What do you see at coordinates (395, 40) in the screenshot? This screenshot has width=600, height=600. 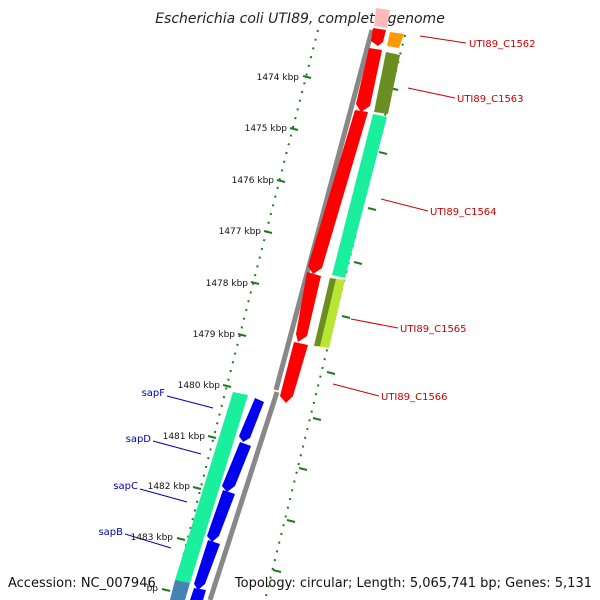 I see `gene-feature-c1562-orange` at bounding box center [395, 40].